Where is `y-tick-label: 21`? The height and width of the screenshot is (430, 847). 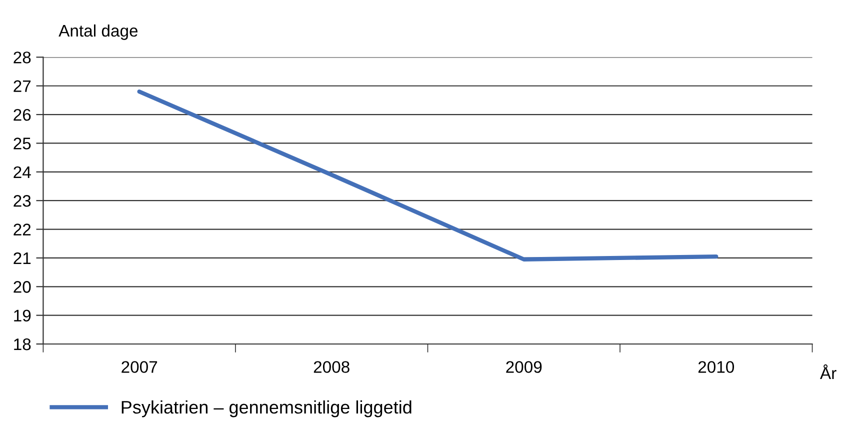
y-tick-label: 21 is located at coordinates (22, 258).